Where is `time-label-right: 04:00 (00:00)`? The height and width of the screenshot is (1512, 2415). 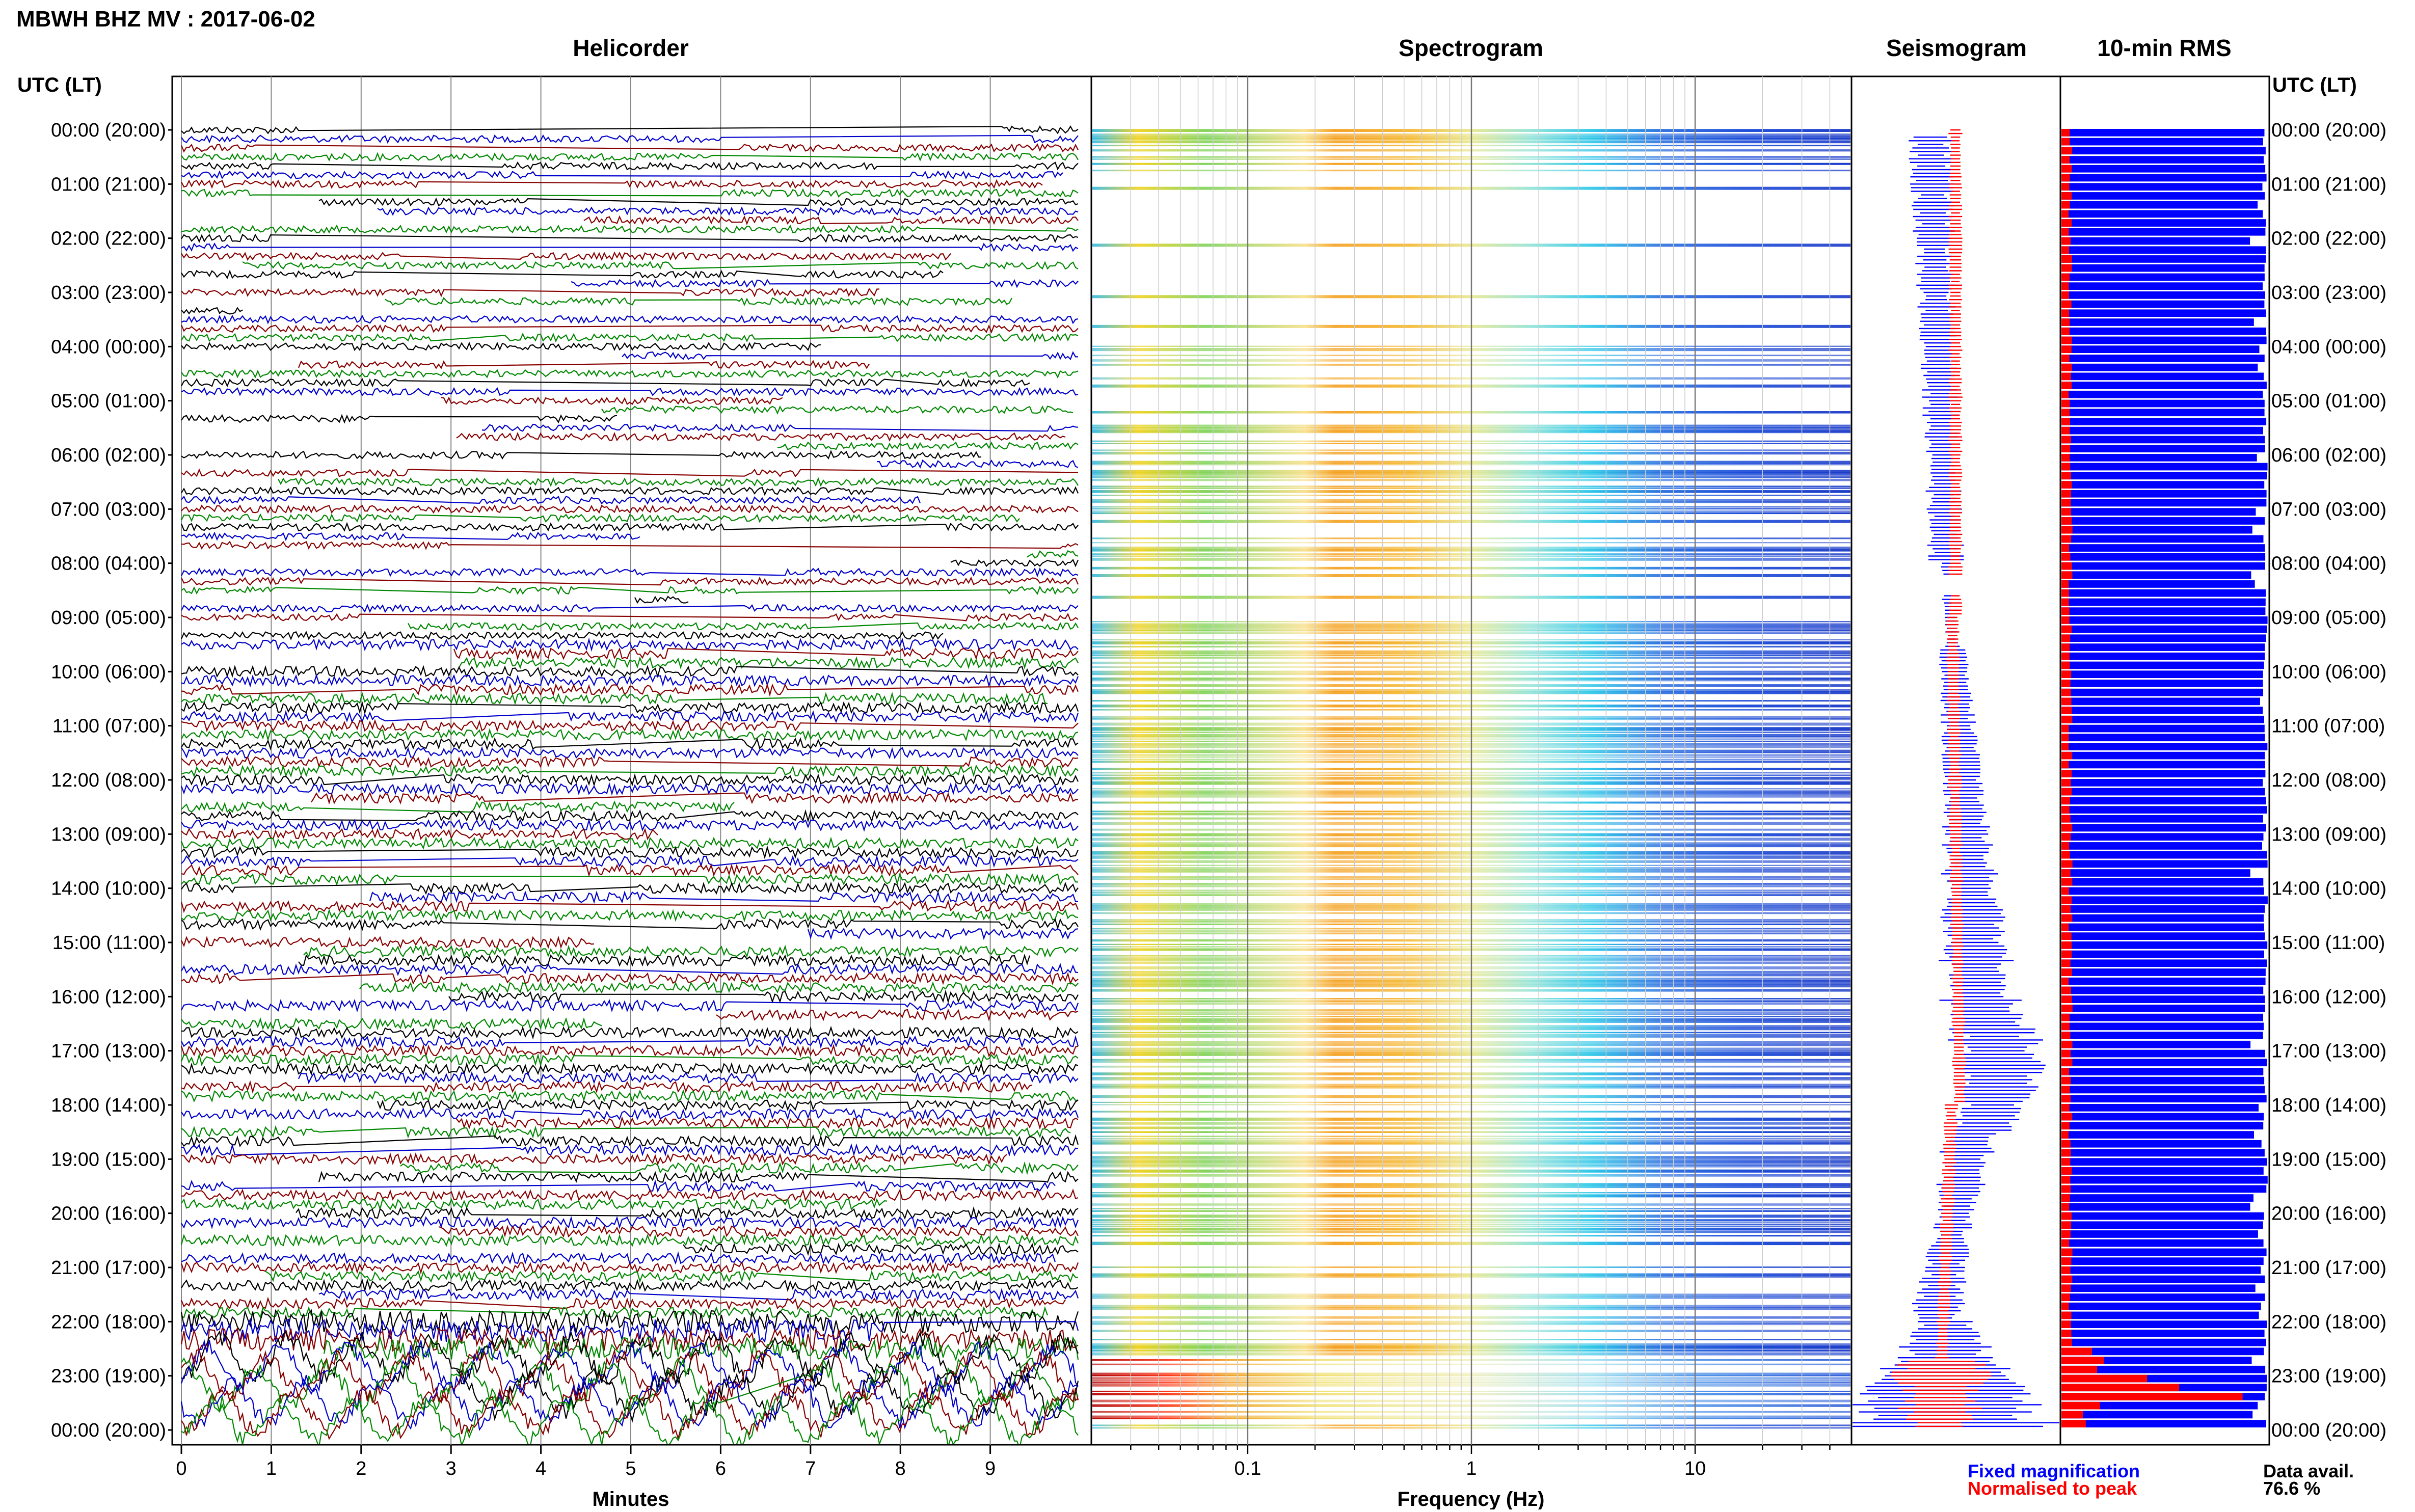
time-label-right: 04:00 (00:00) is located at coordinates (2328, 347).